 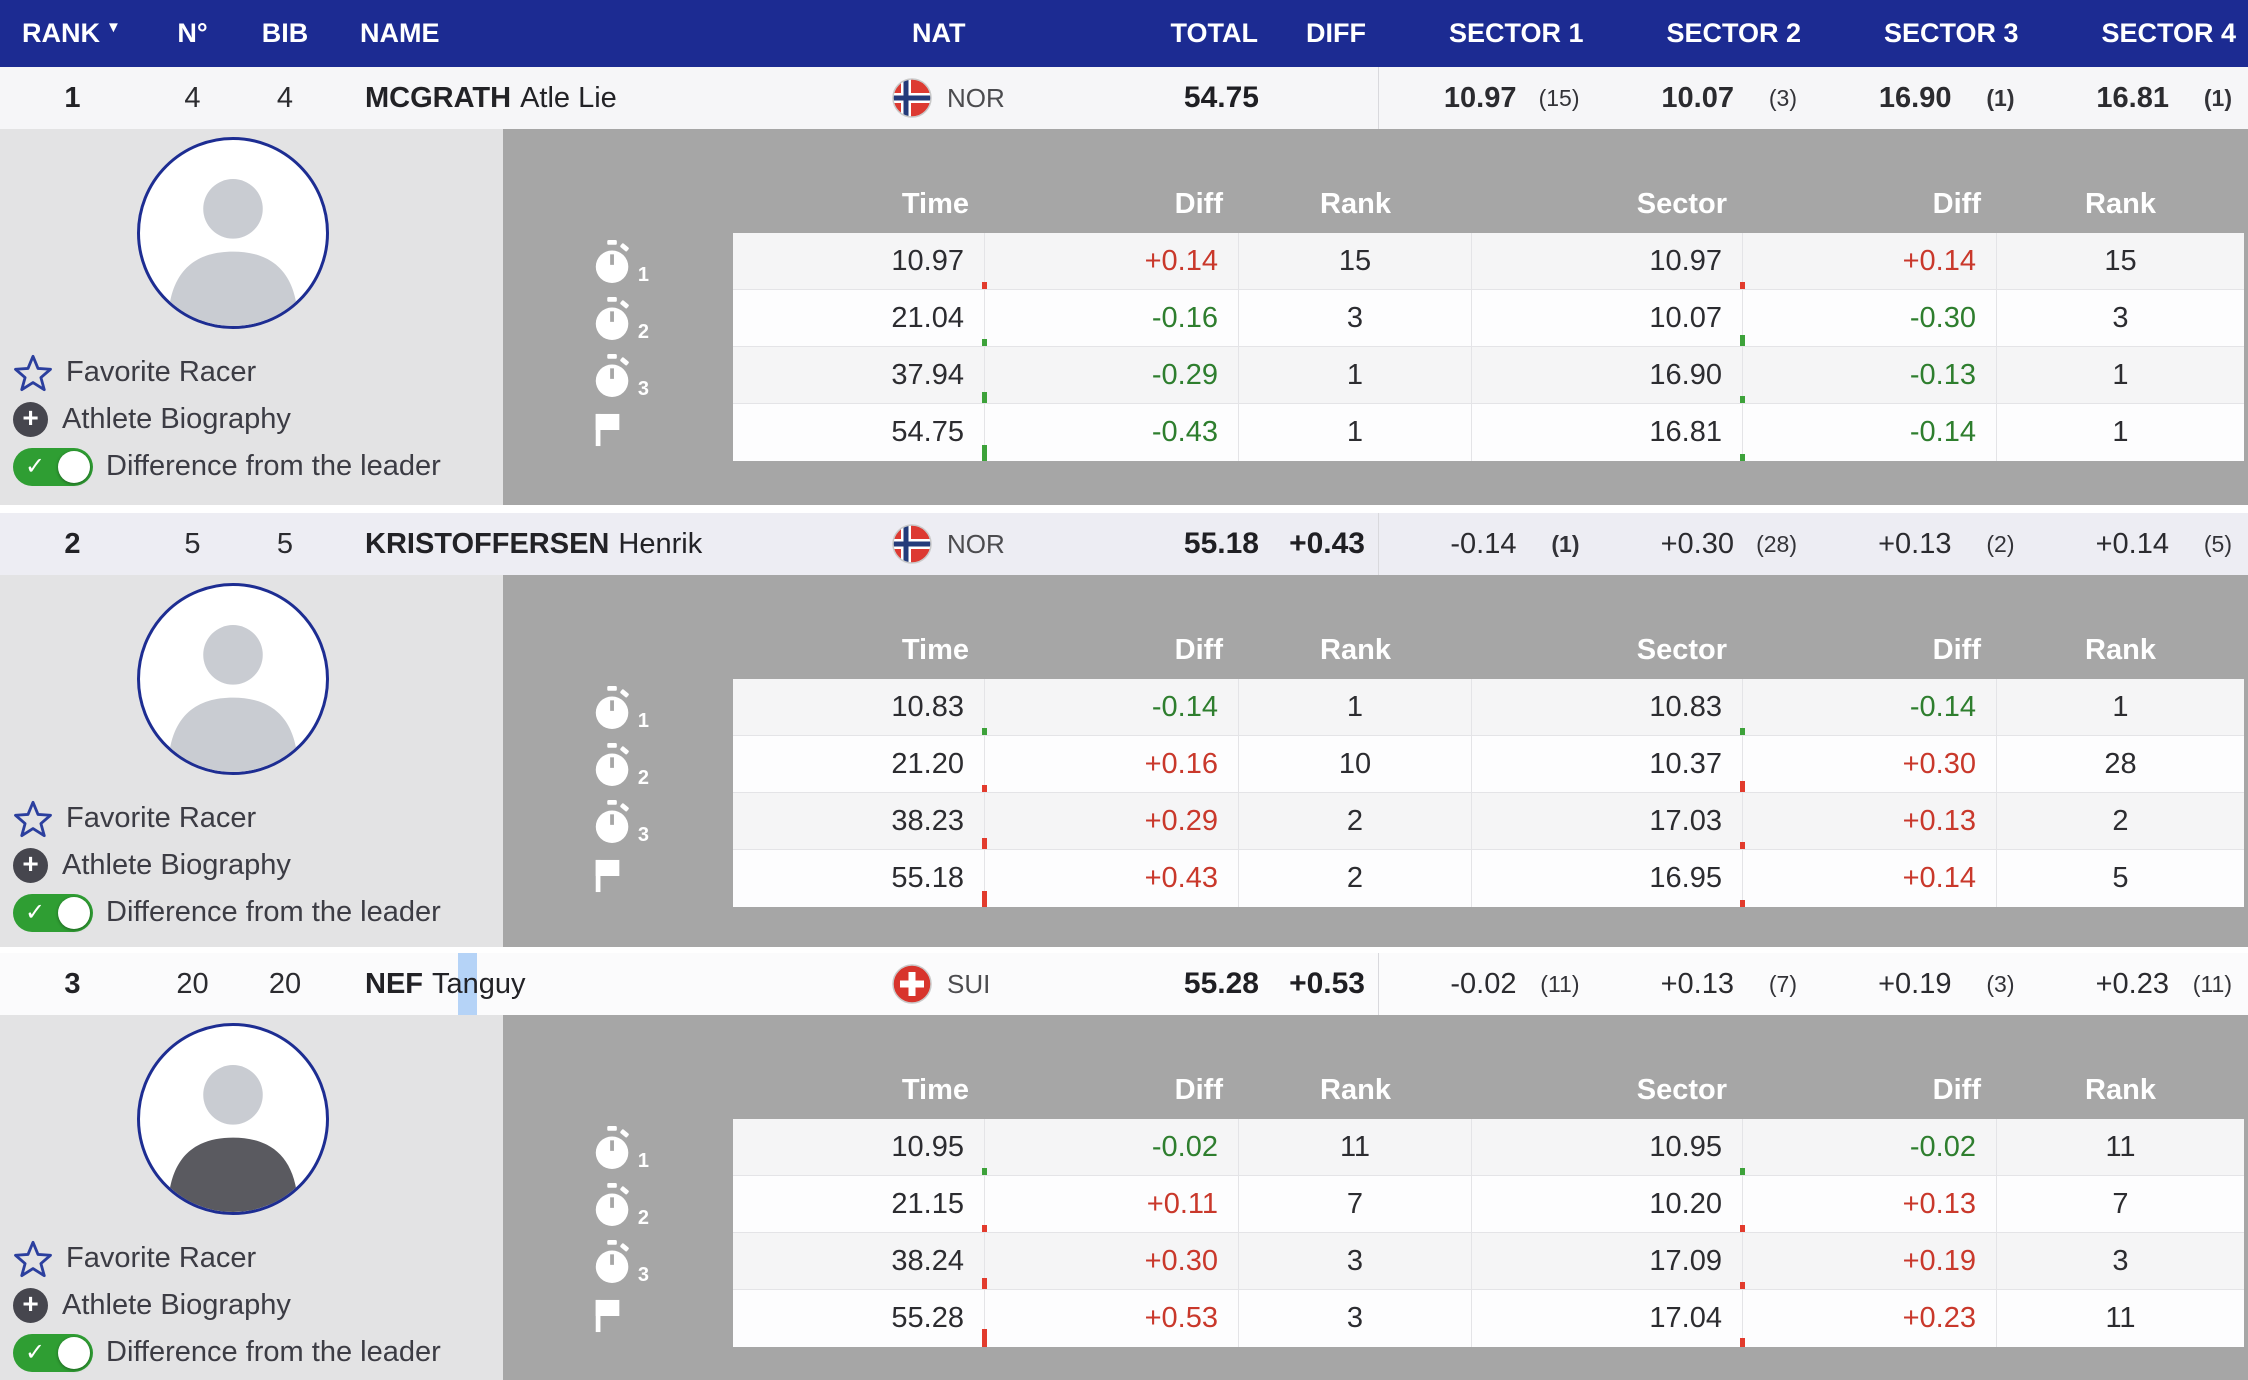 What do you see at coordinates (1488, 1204) in the screenshot?
I see `split-row: 21.15 +0.11 7 10.20 +0.13 7` at bounding box center [1488, 1204].